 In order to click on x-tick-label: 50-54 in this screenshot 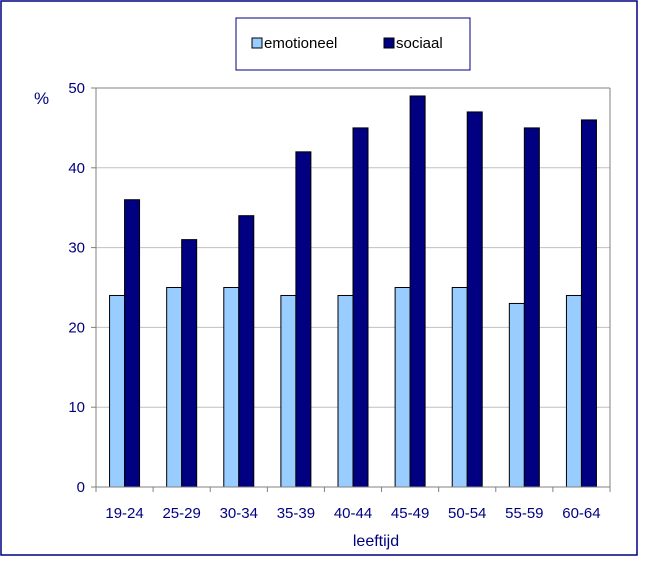, I will do `click(467, 513)`.